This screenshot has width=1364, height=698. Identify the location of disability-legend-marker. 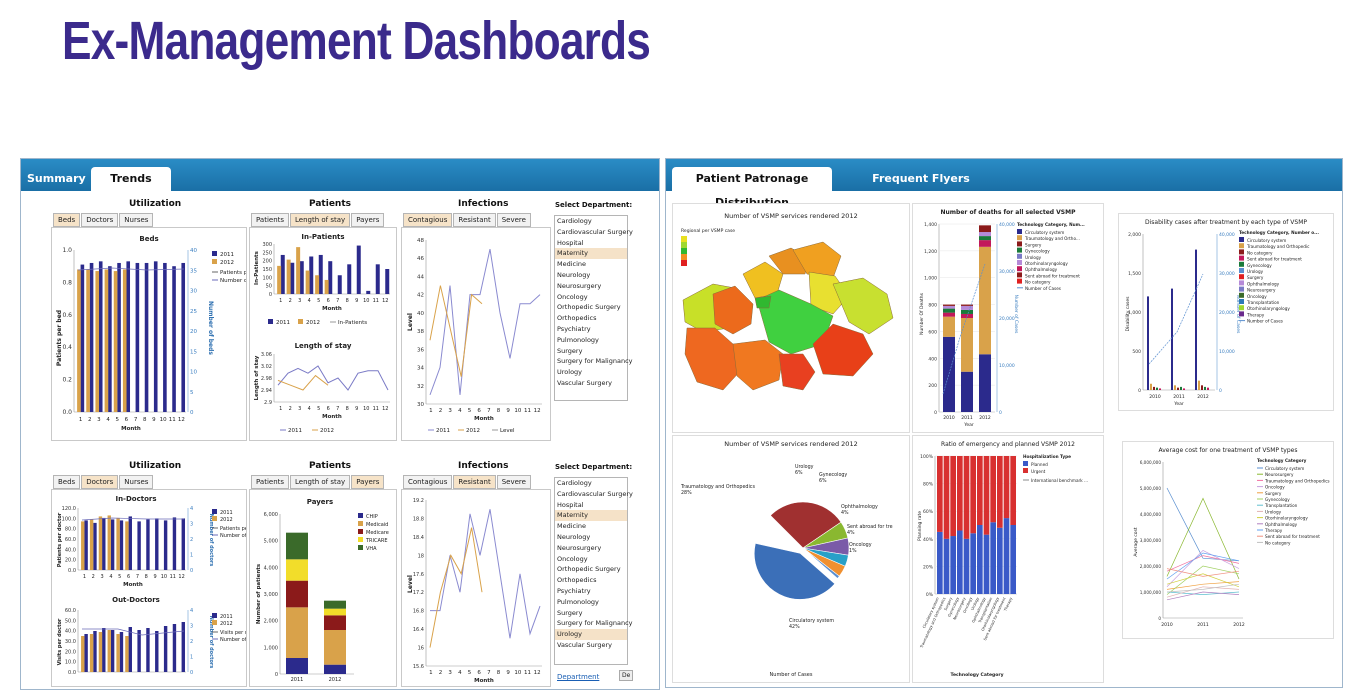
(1241, 301).